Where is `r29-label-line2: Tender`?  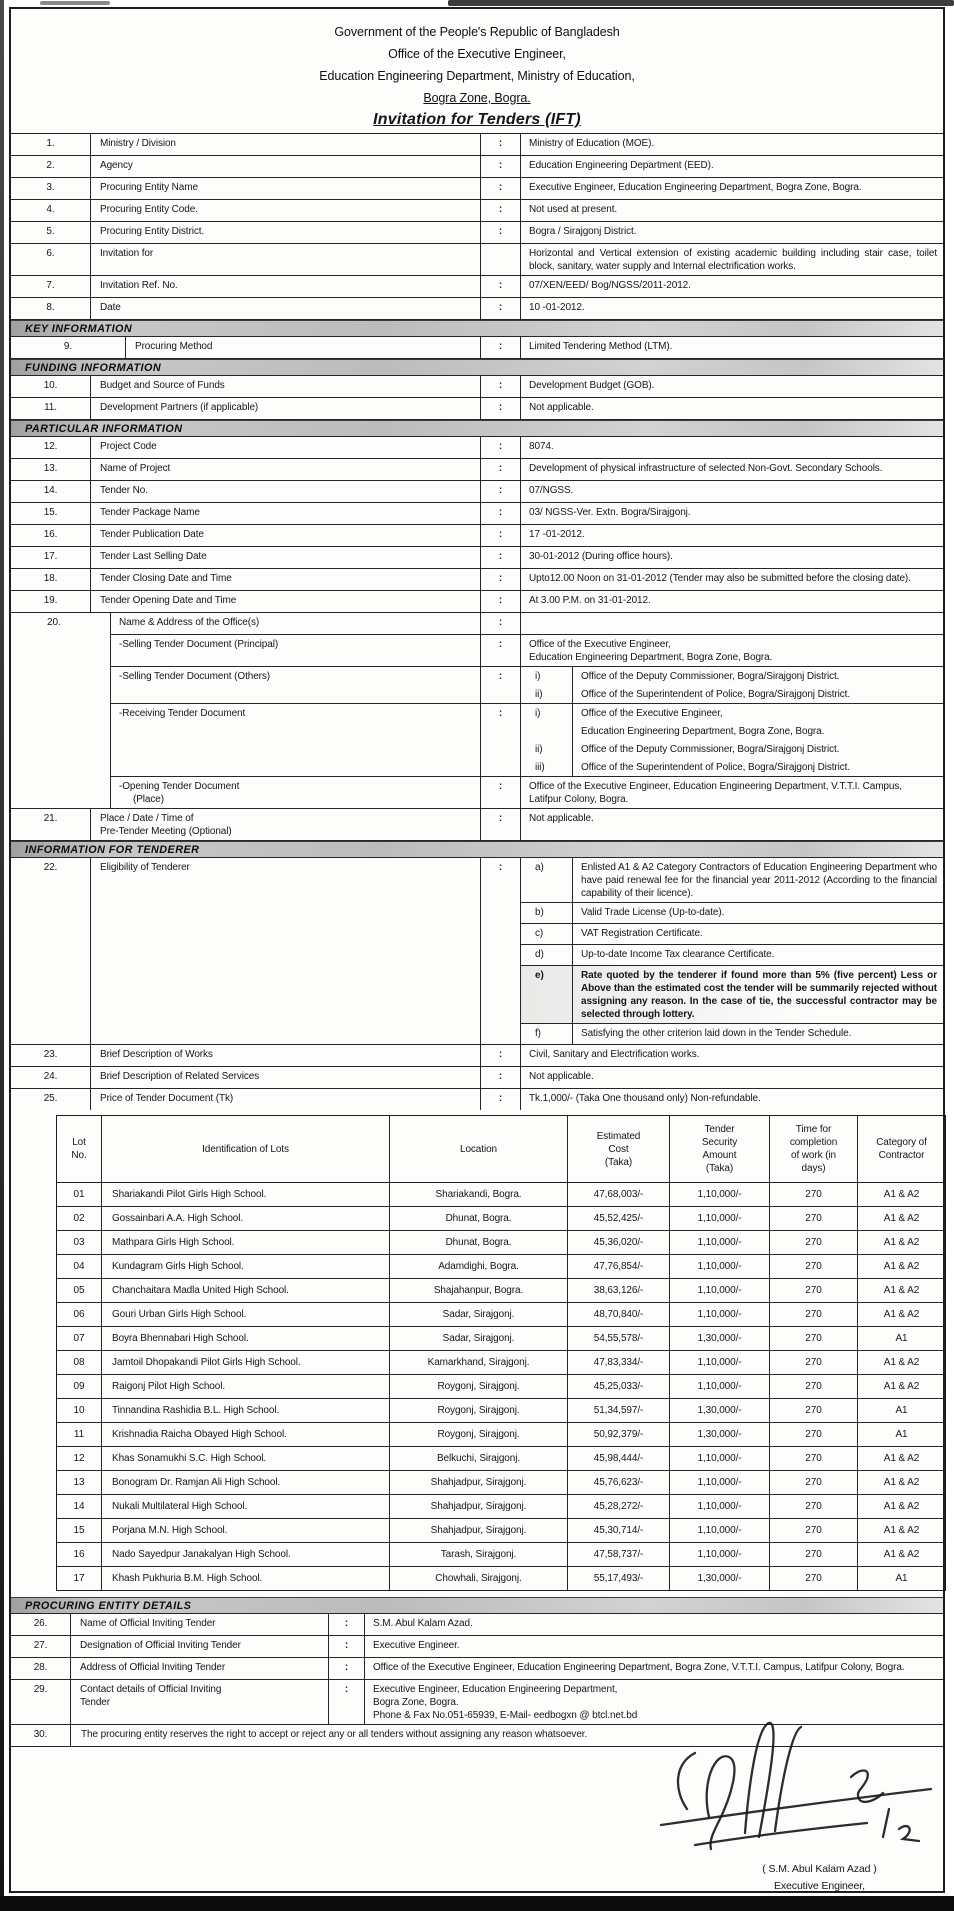
r29-label-line2: Tender is located at coordinates (95, 1702).